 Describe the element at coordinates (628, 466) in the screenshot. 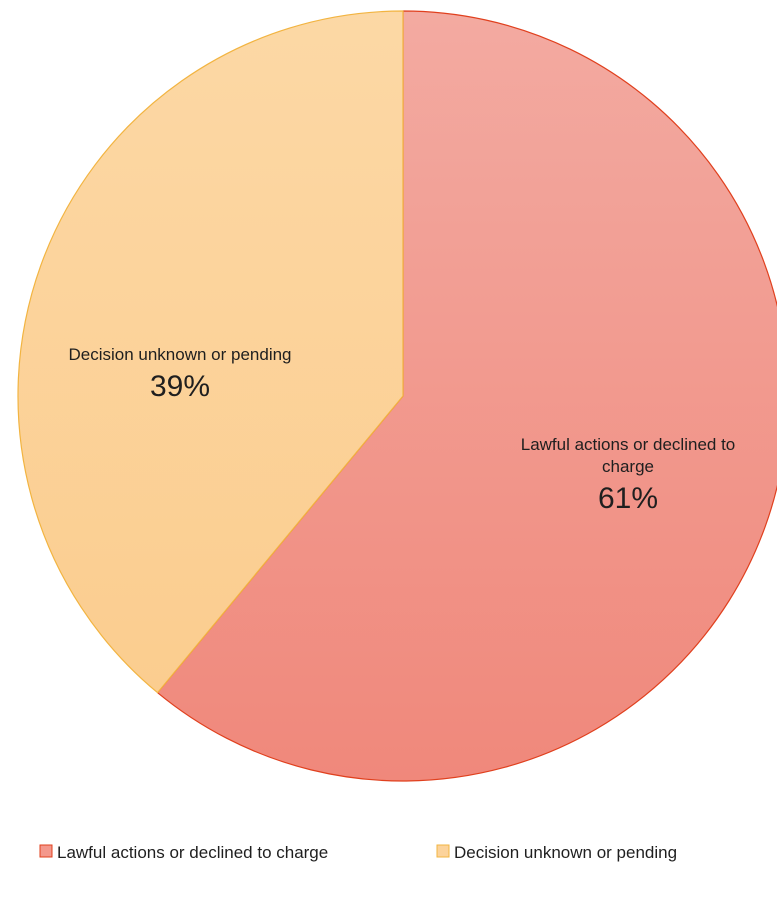

I see `data-label-name: charge` at that location.